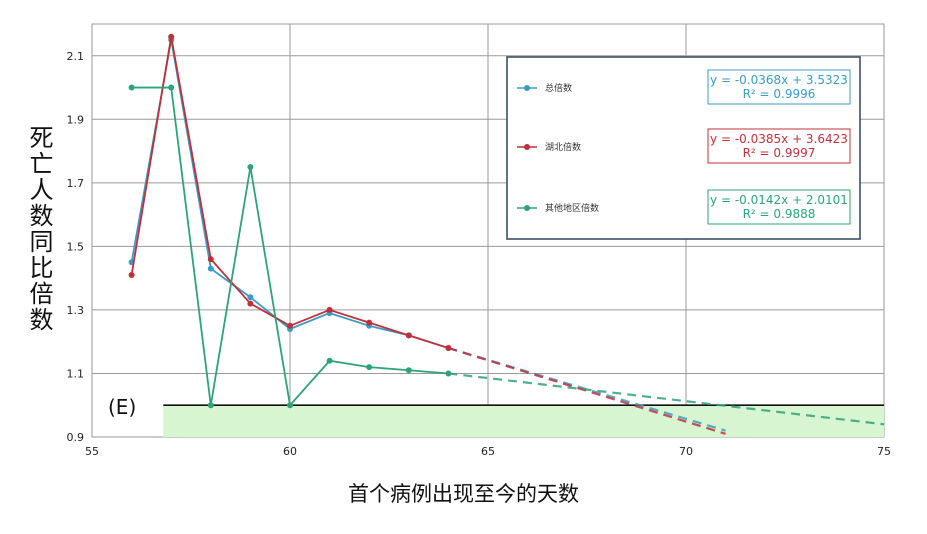  I want to click on y-tick-label: 1.7, so click(76, 183).